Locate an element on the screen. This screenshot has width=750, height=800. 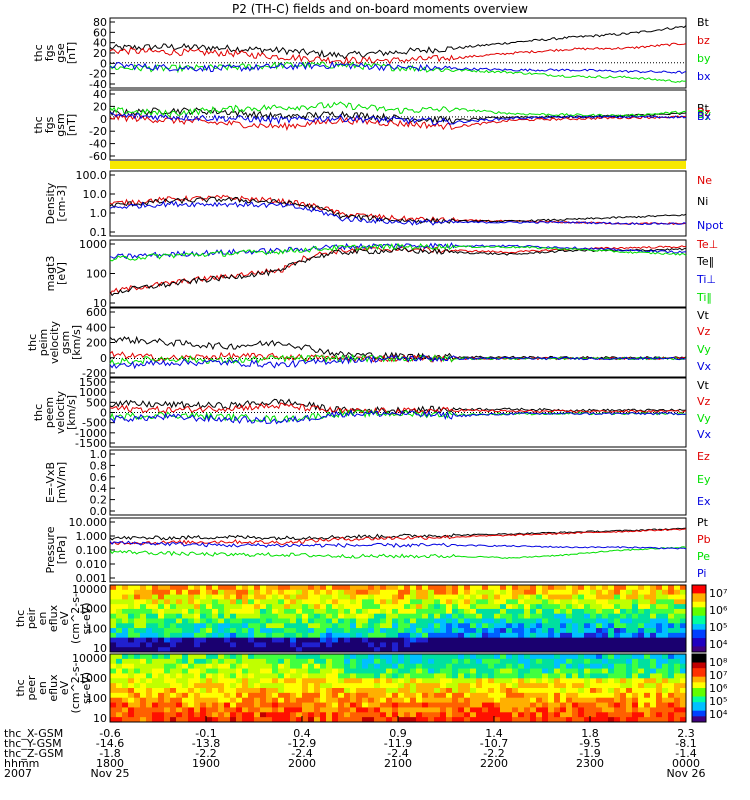
ytick-label: 20 is located at coordinates (100, 106).